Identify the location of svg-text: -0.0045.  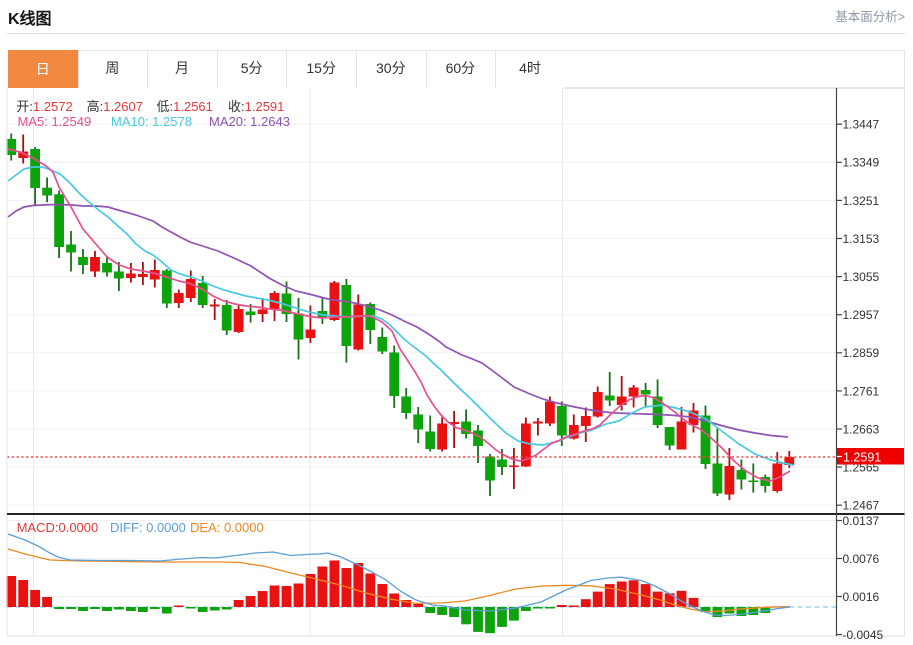
(863, 635).